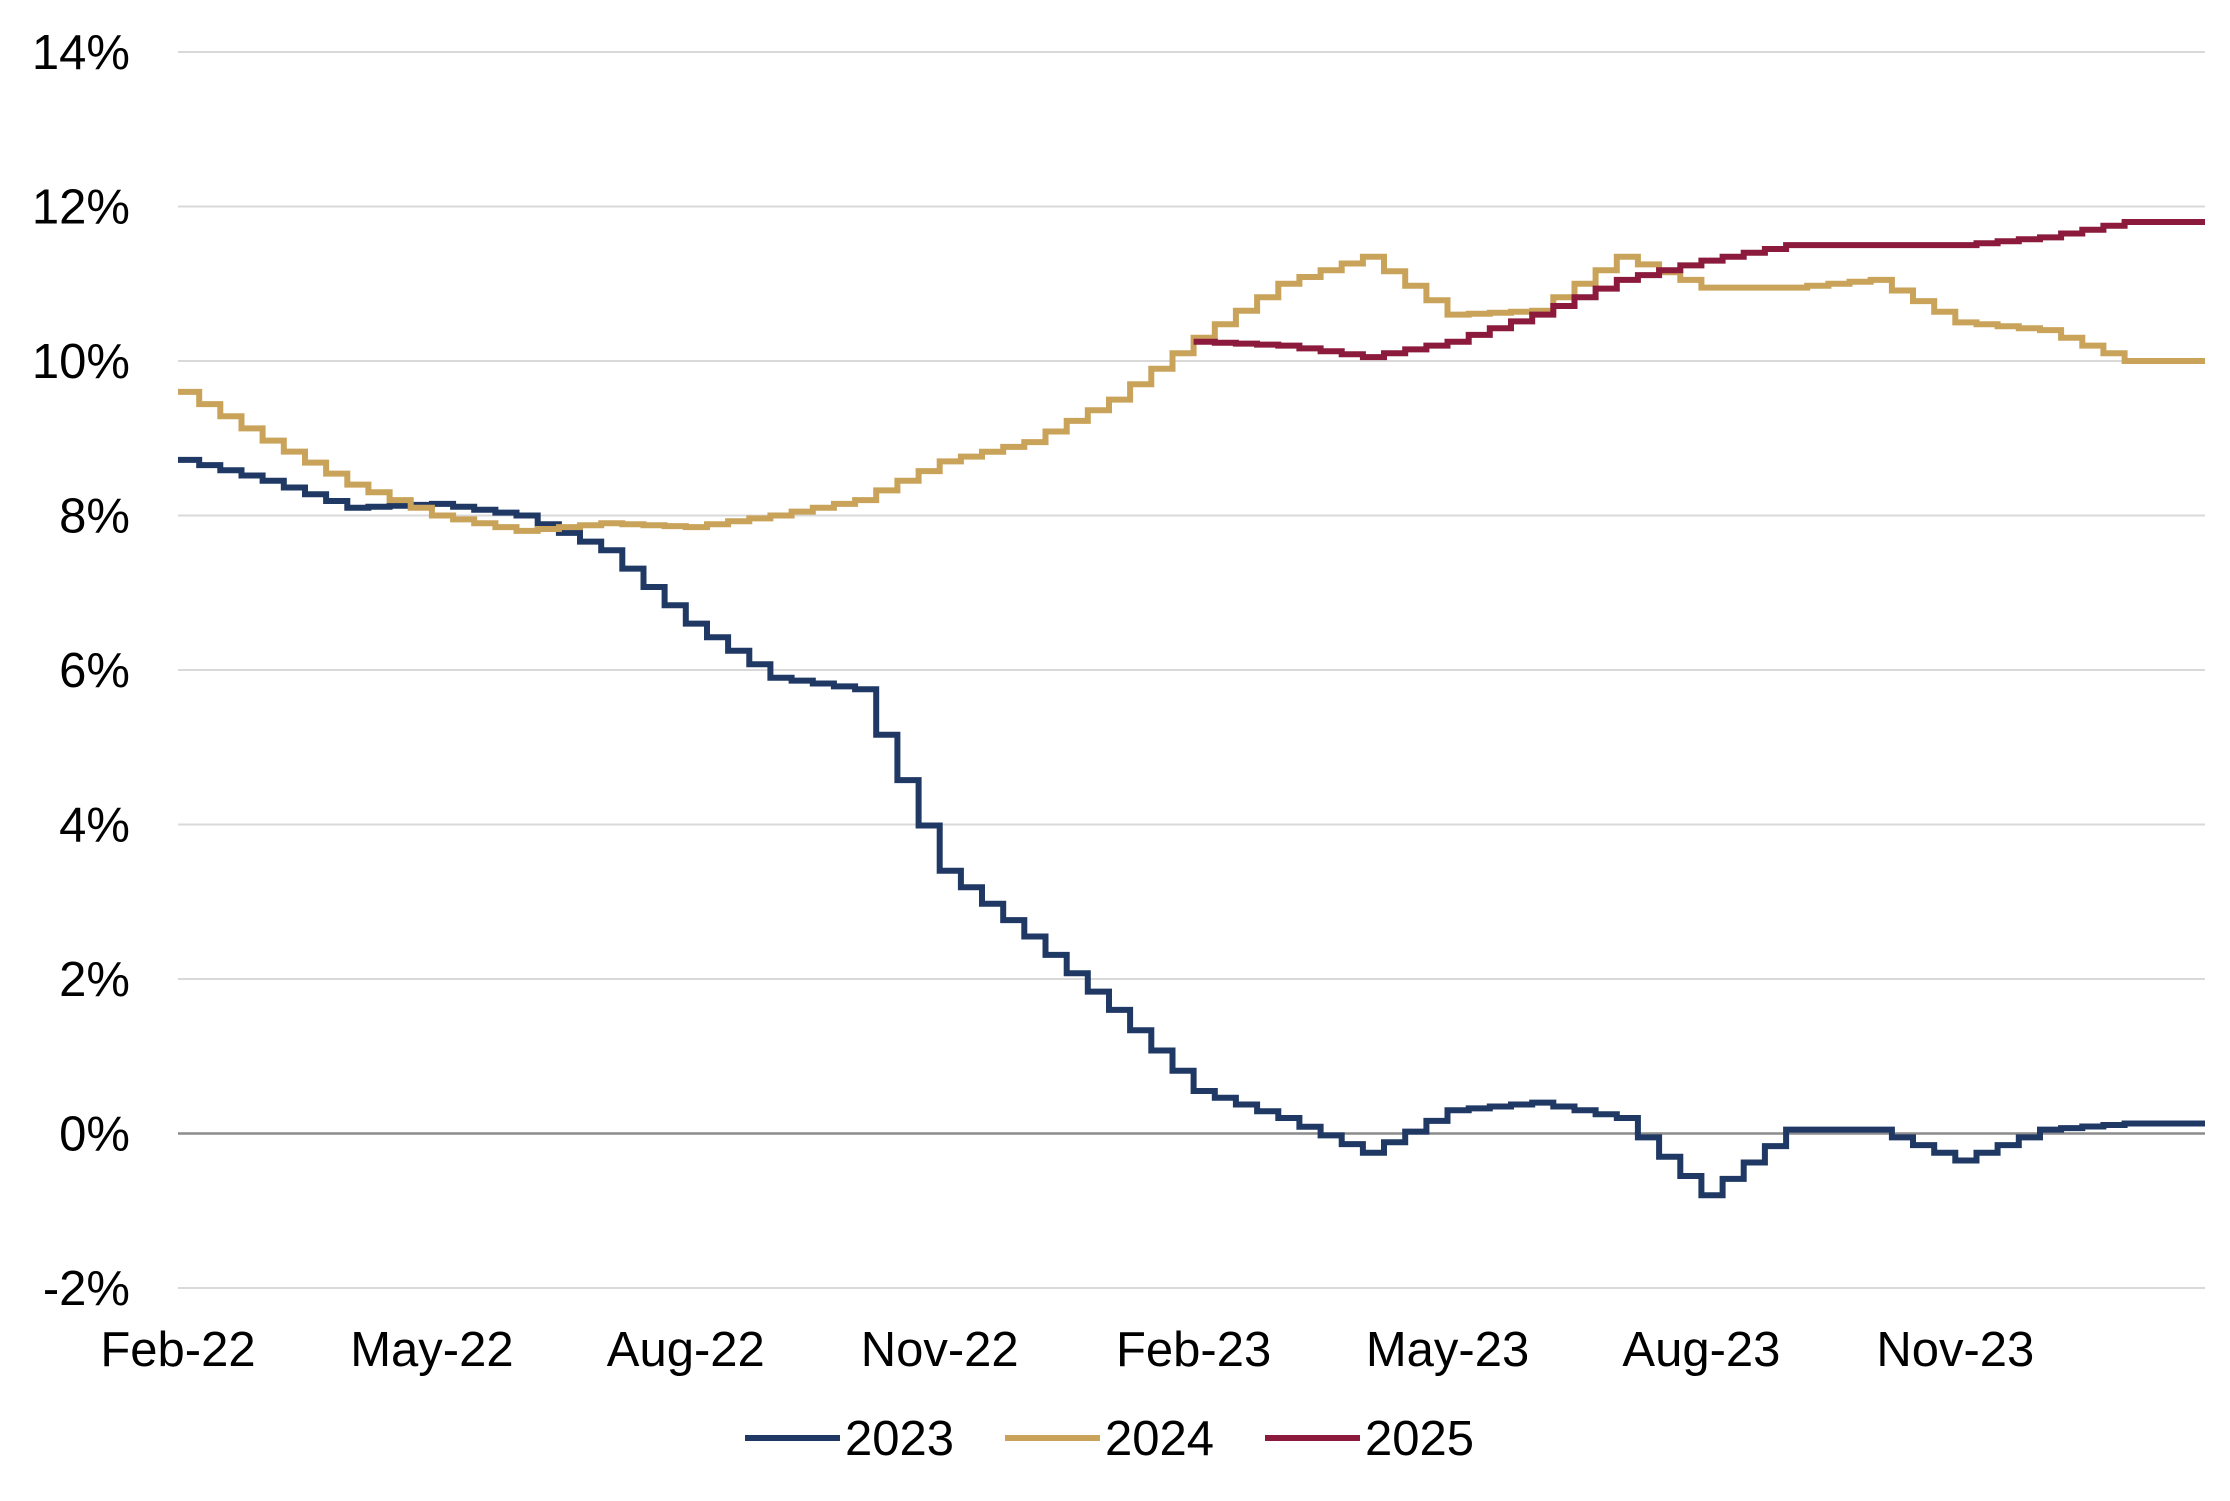 The image size is (2230, 1501). I want to click on x-tick-label: Feb-23, so click(1193, 1350).